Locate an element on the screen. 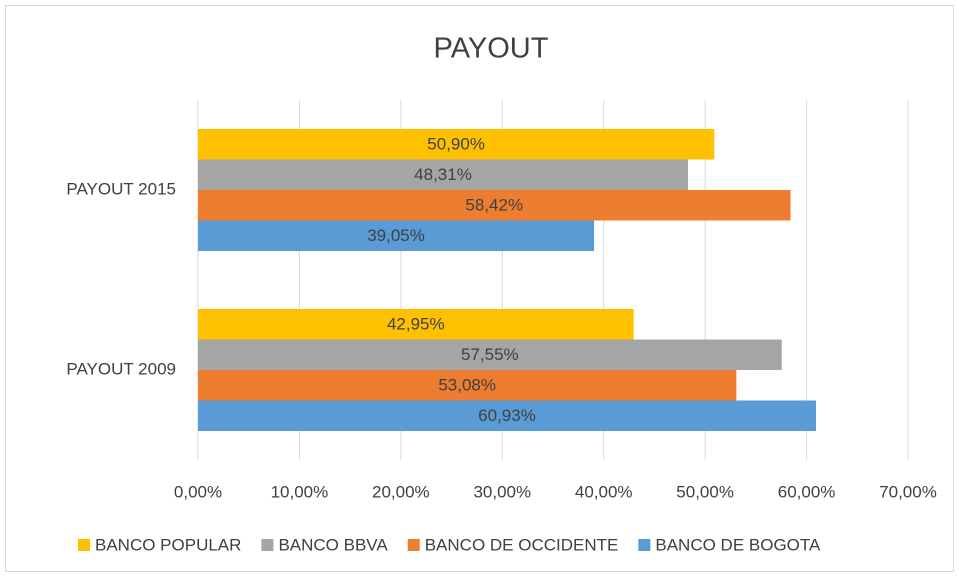  data-label: 48,31% is located at coordinates (443, 174).